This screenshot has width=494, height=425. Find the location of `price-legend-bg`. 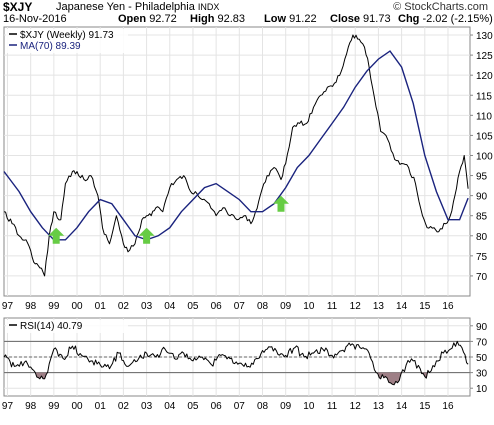

price-legend-bg is located at coordinates (67, 41).